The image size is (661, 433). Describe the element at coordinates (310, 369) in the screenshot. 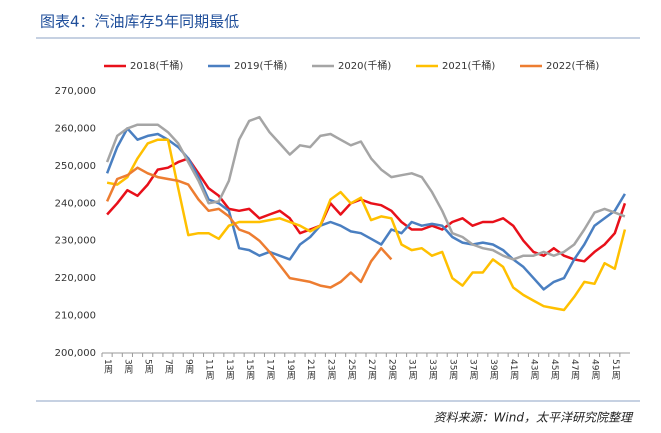

I see `x-tick-label: 21周` at that location.